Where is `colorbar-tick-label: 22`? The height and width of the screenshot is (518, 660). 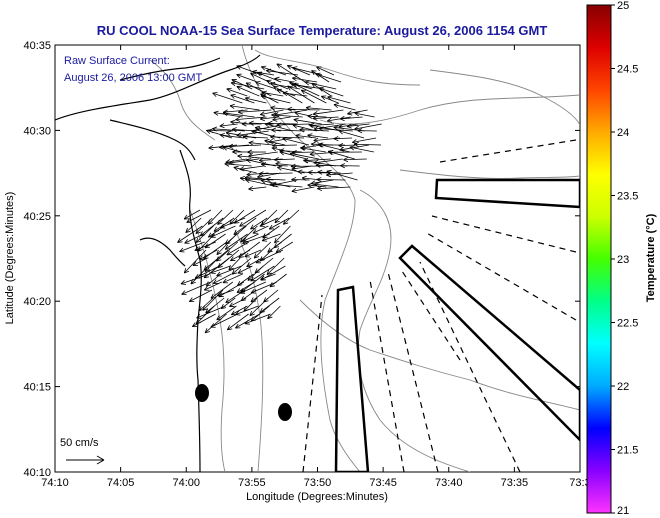 colorbar-tick-label: 22 is located at coordinates (623, 387).